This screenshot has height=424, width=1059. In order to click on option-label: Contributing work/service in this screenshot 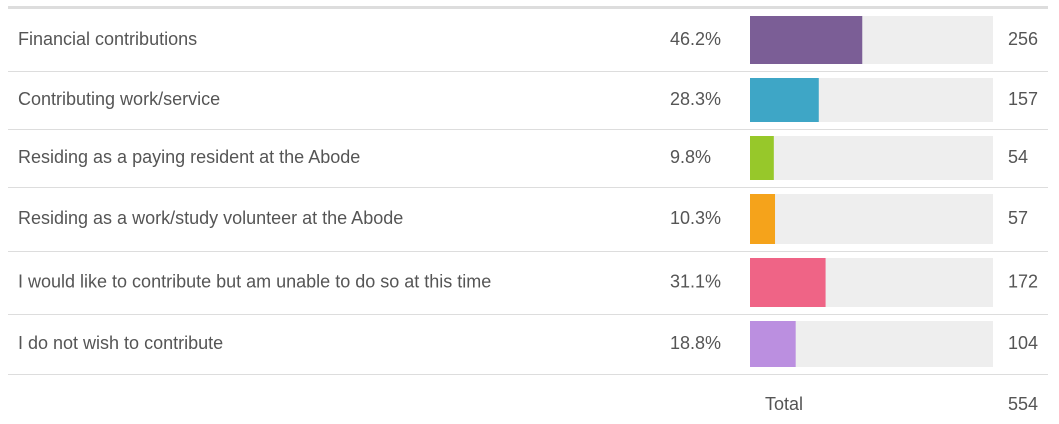, I will do `click(119, 99)`.